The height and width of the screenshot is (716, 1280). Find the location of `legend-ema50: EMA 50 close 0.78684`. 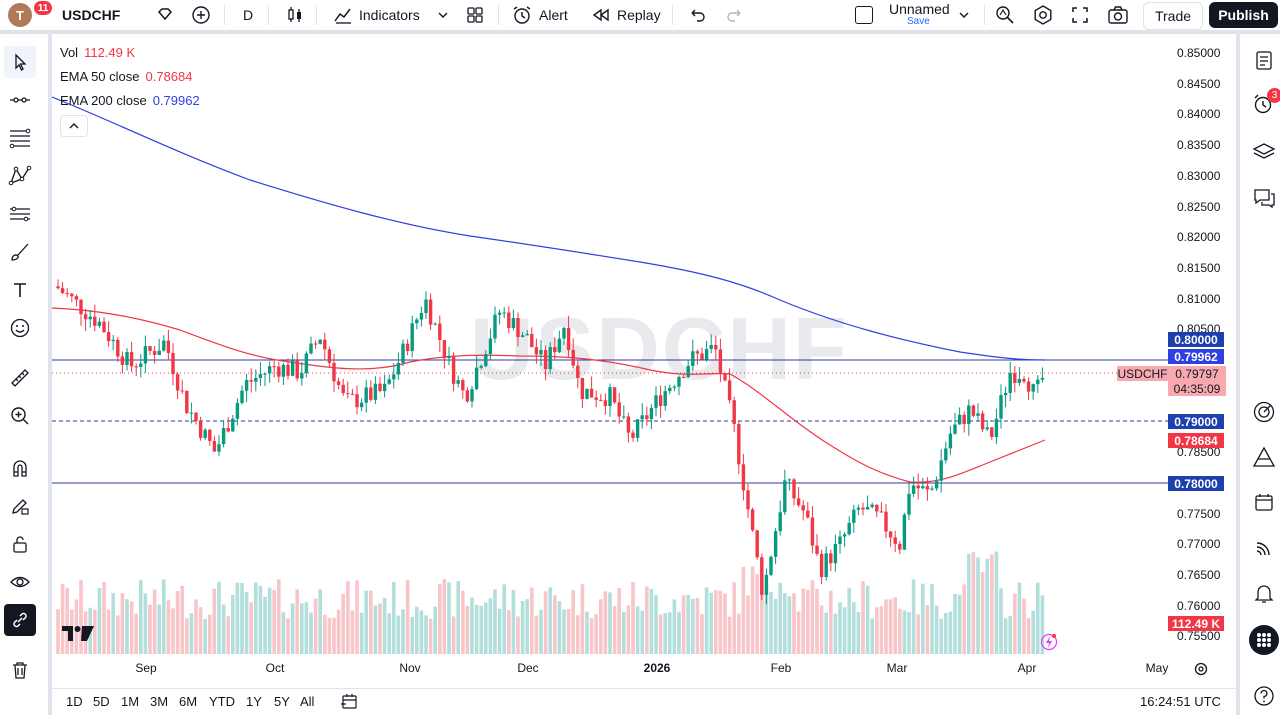

legend-ema50: EMA 50 close 0.78684 is located at coordinates (126, 76).